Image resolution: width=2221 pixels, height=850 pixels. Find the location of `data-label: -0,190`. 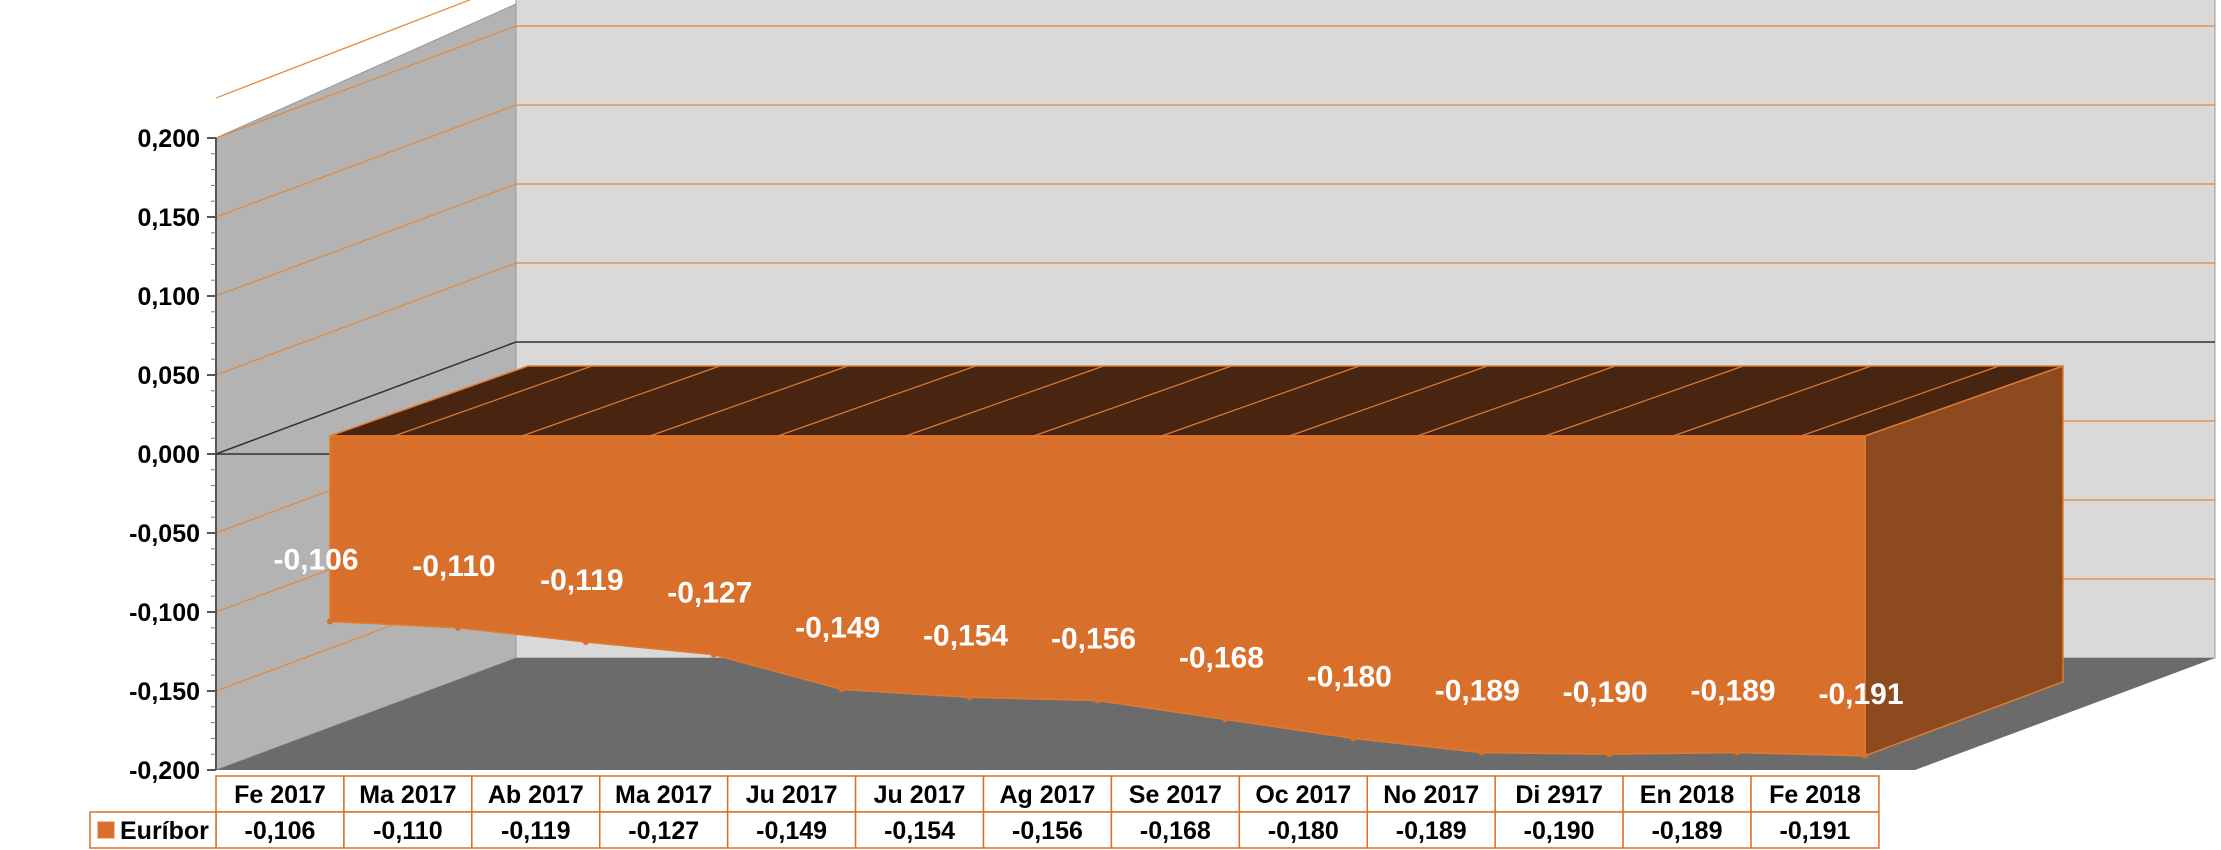

data-label: -0,190 is located at coordinates (1605, 692).